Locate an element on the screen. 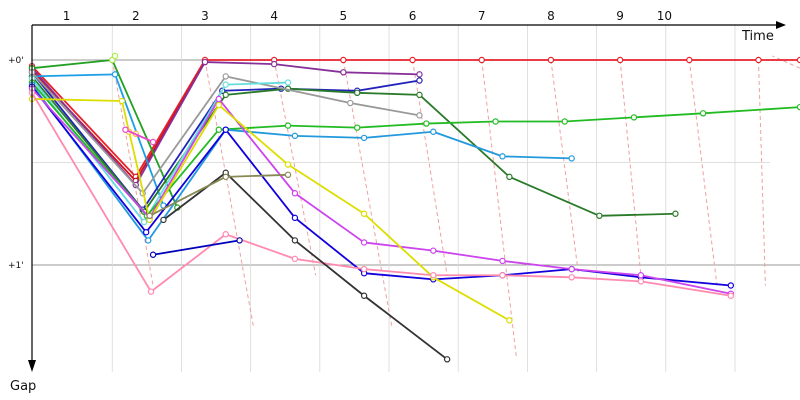 Image resolution: width=800 pixels, height=400 pixels. x-tick-label: 9 is located at coordinates (620, 16).